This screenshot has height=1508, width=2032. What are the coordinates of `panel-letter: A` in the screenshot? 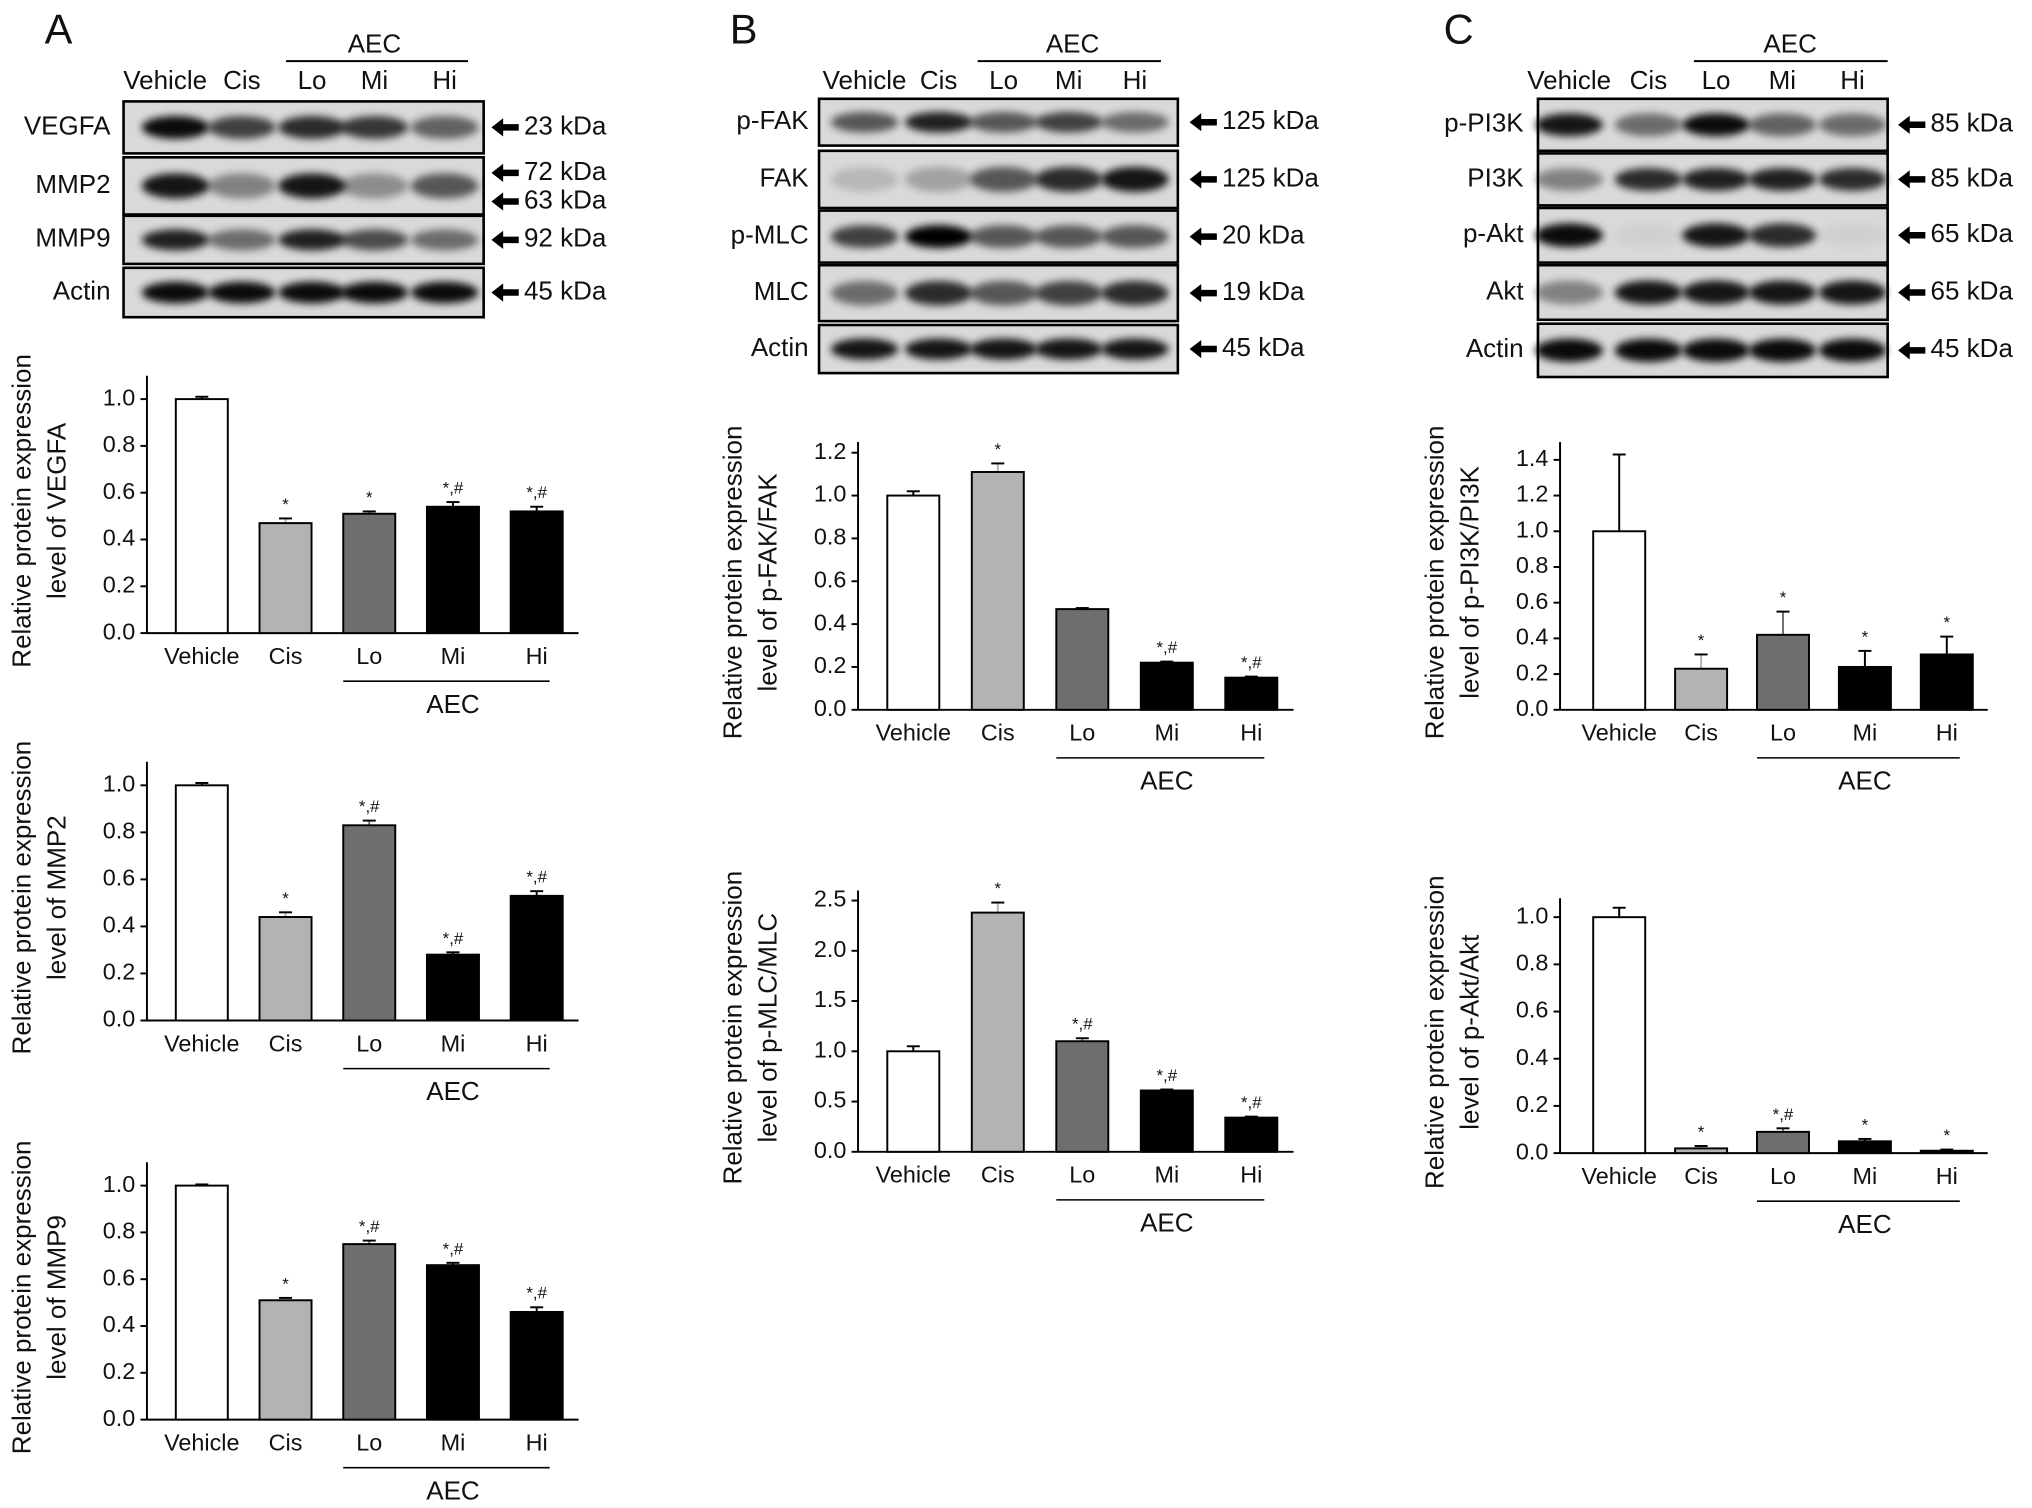 It's located at (59, 28).